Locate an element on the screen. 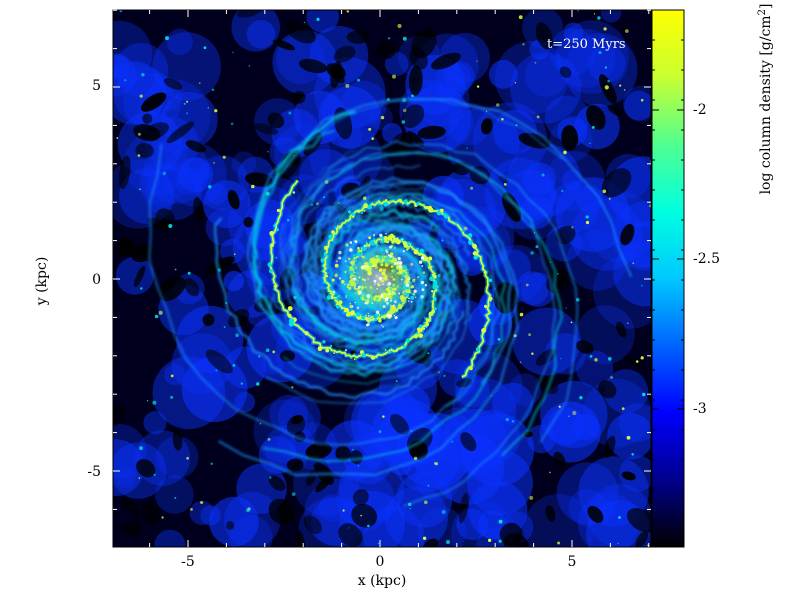 This screenshot has height=600, width=800. time-annotation: t=250 Myrs is located at coordinates (586, 44).